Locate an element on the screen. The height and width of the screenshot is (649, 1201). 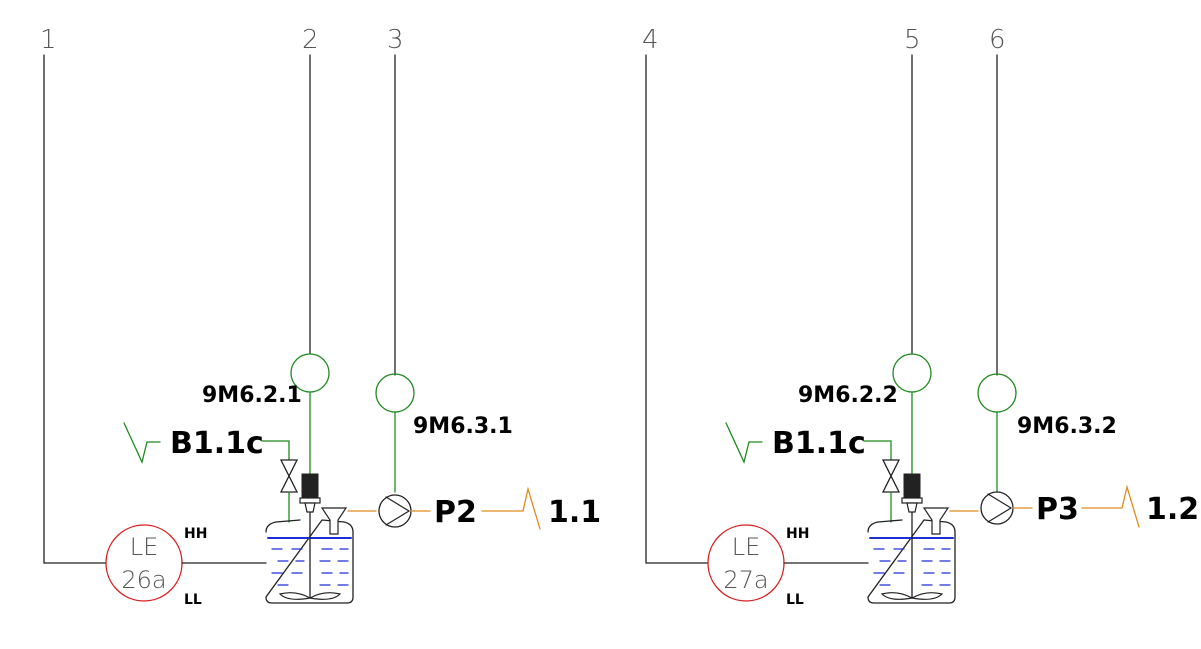
outlet-ref: 1.2 is located at coordinates (1172, 509).